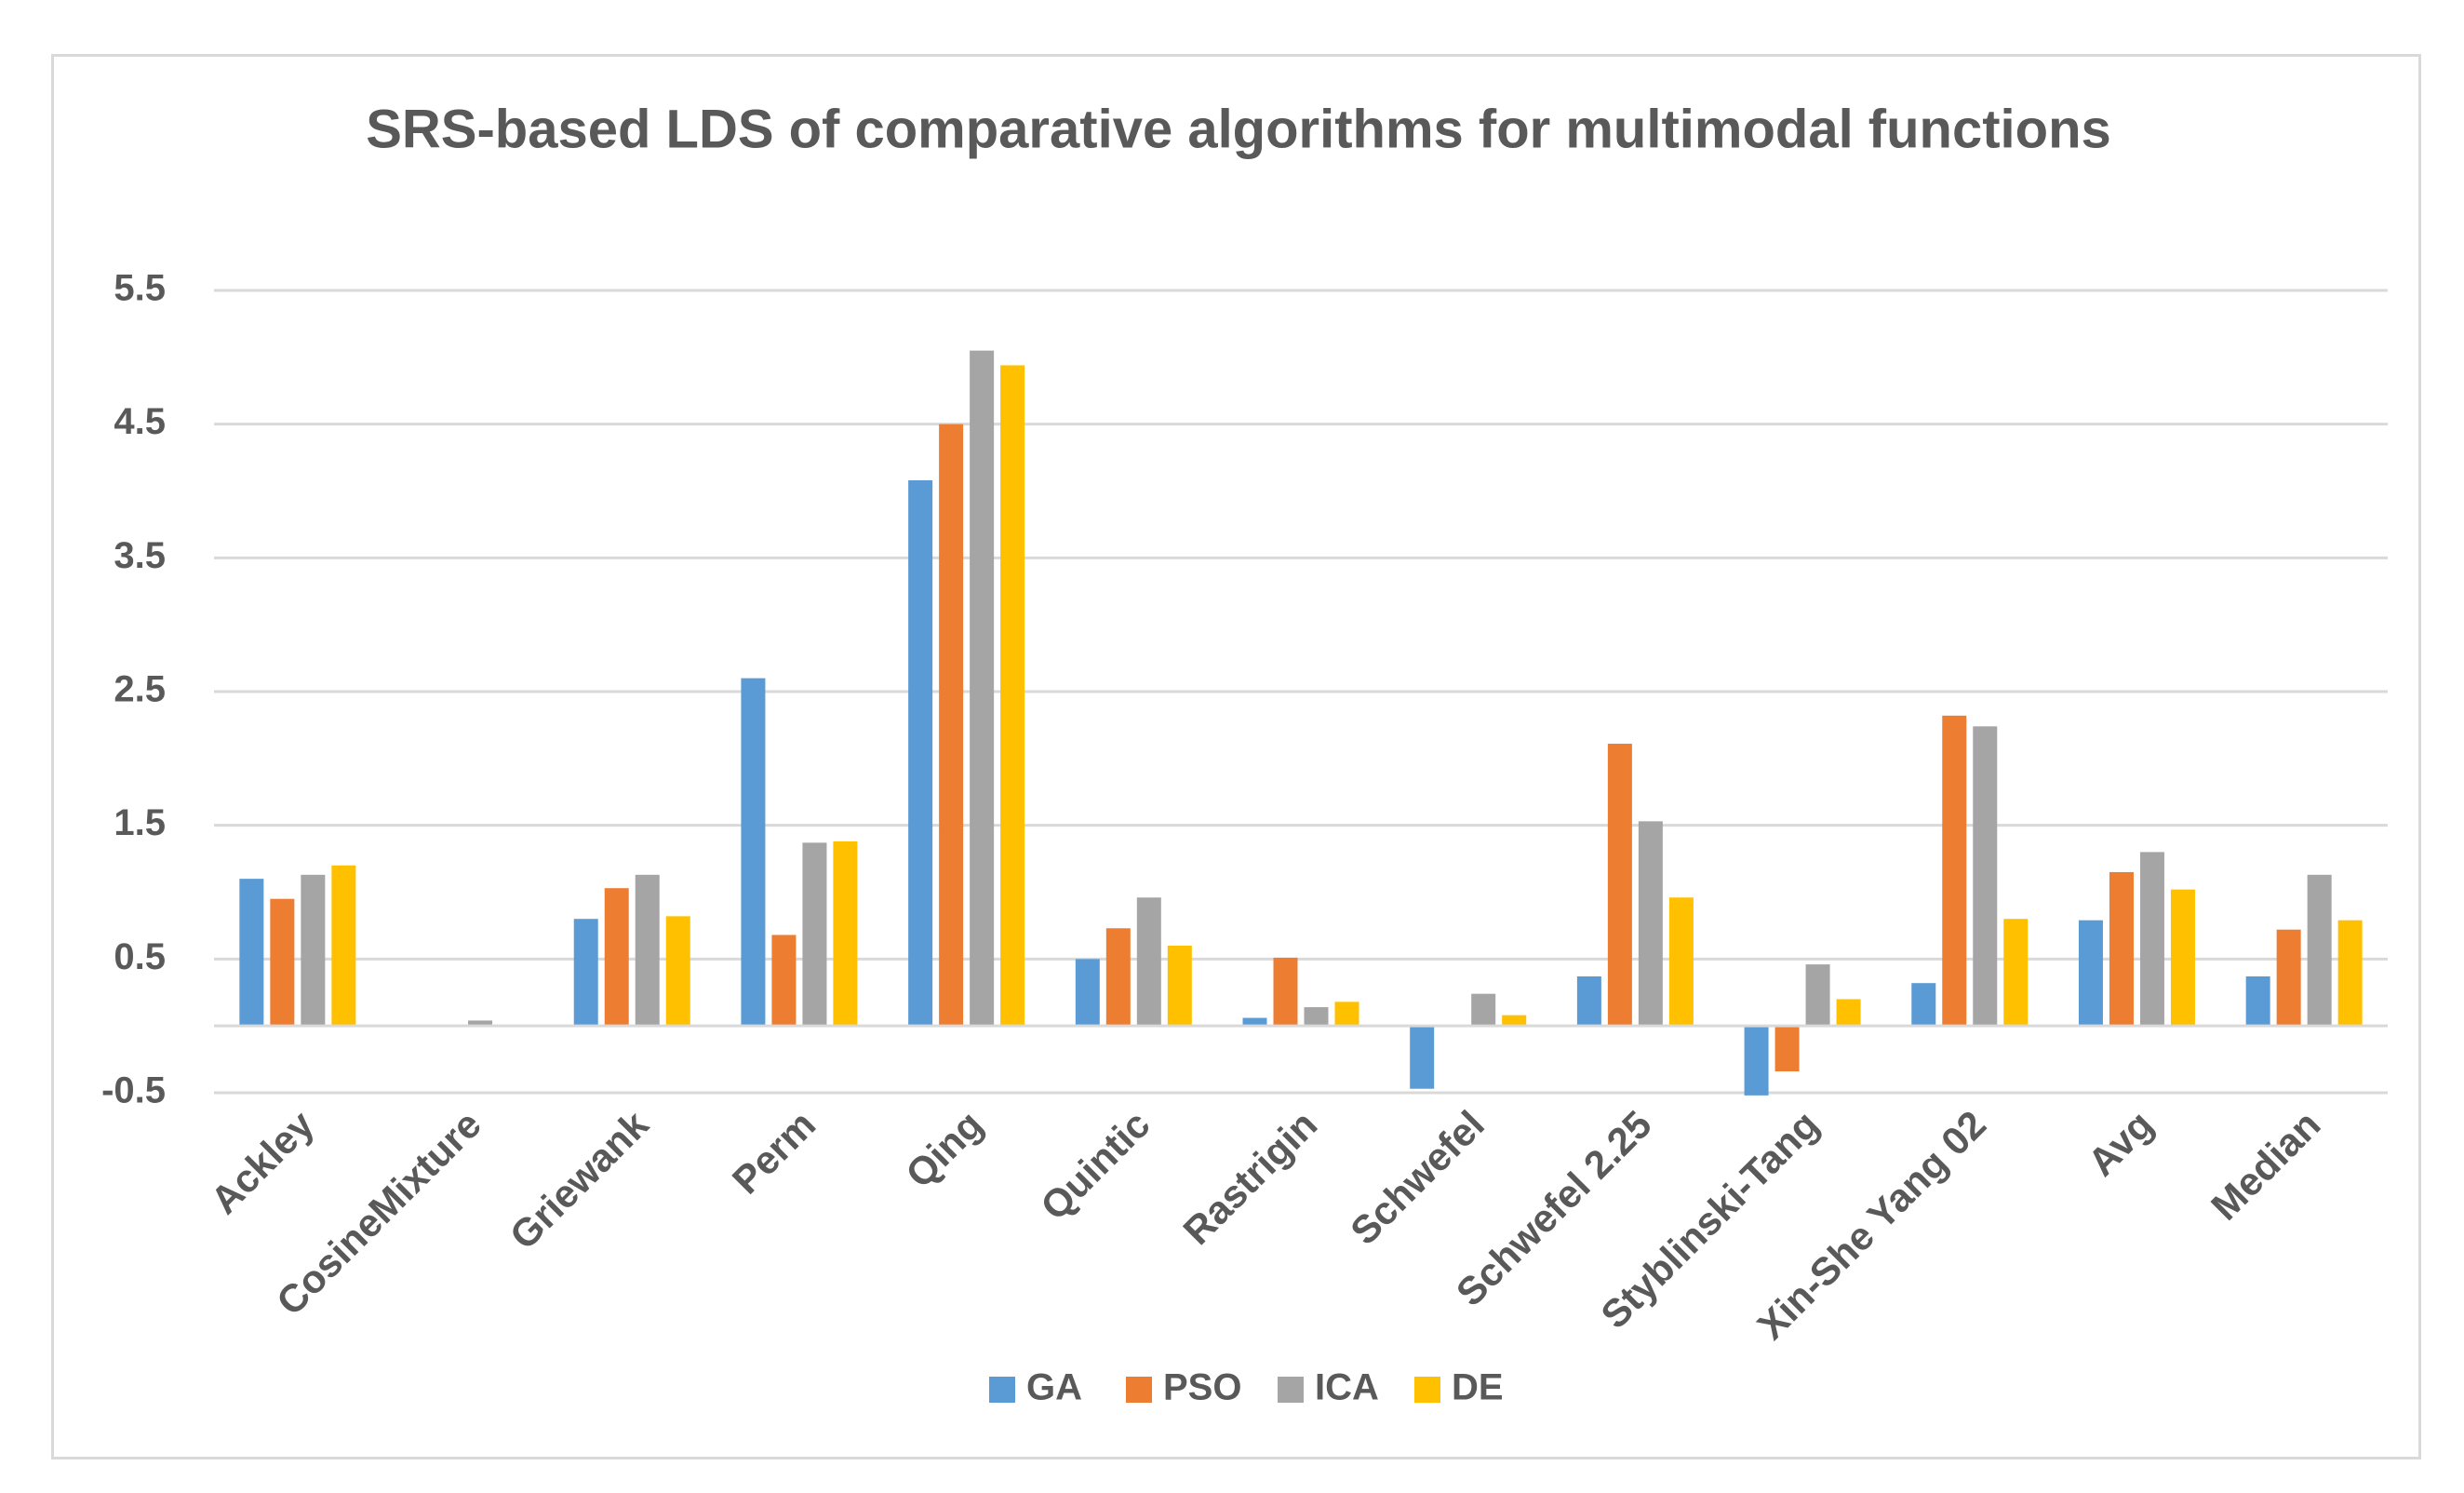 The height and width of the screenshot is (1493, 2464). What do you see at coordinates (1095, 1165) in the screenshot?
I see `x-tick-label: Quintic` at bounding box center [1095, 1165].